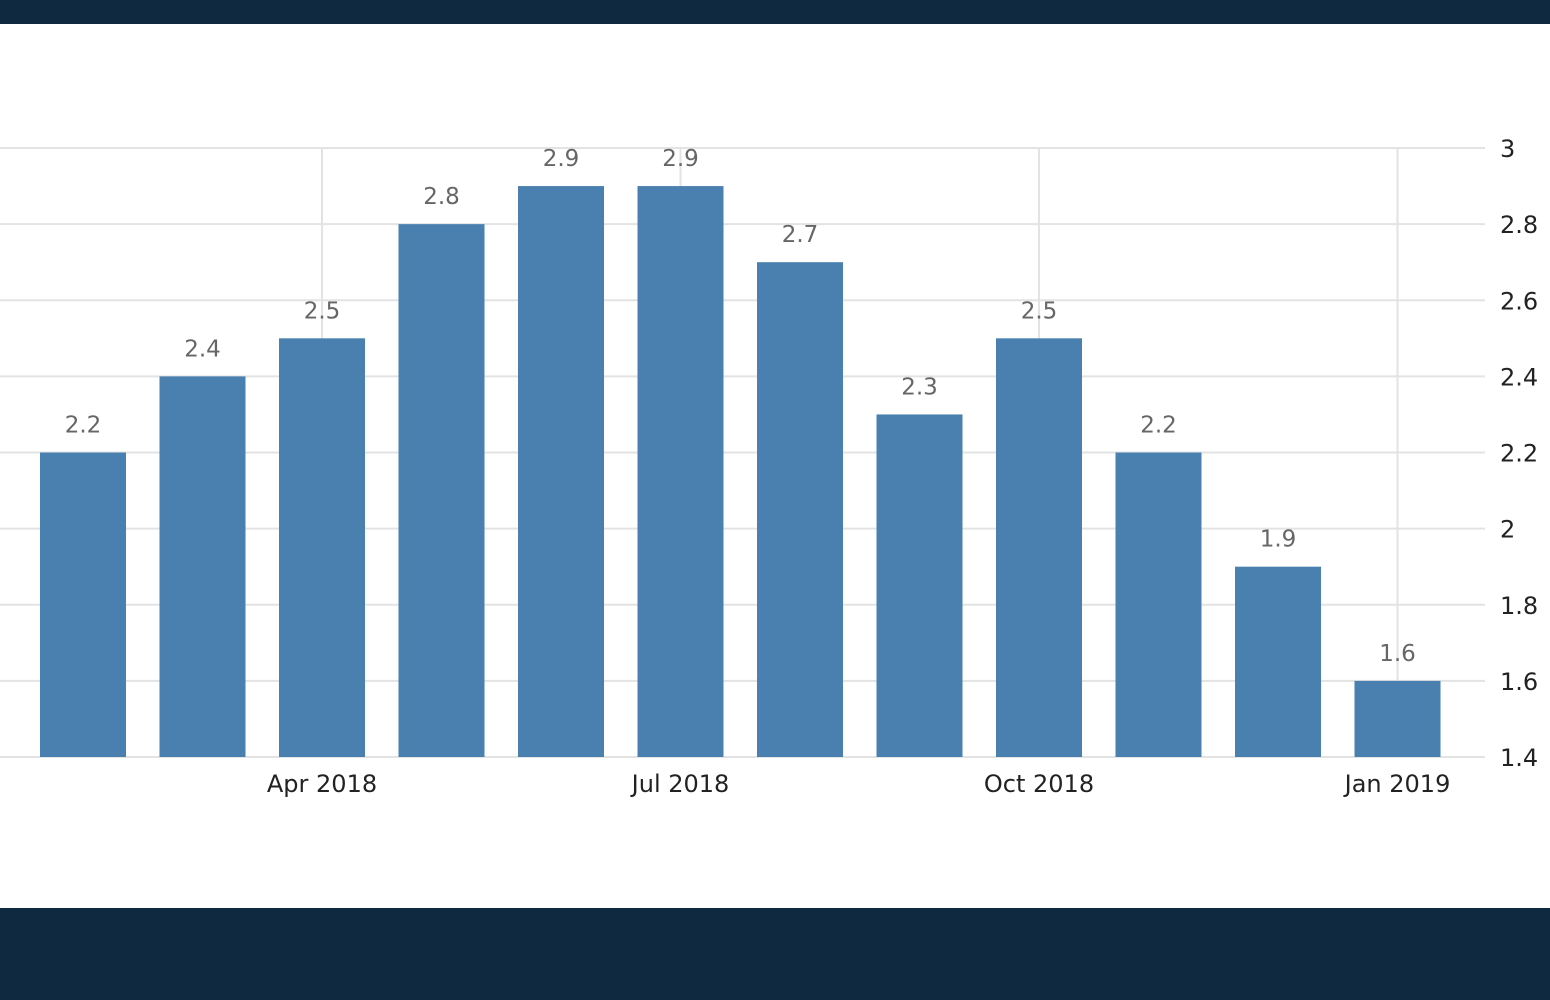 The height and width of the screenshot is (1000, 1550). Describe the element at coordinates (680, 784) in the screenshot. I see `x-tick-label: Jul 2018` at that location.